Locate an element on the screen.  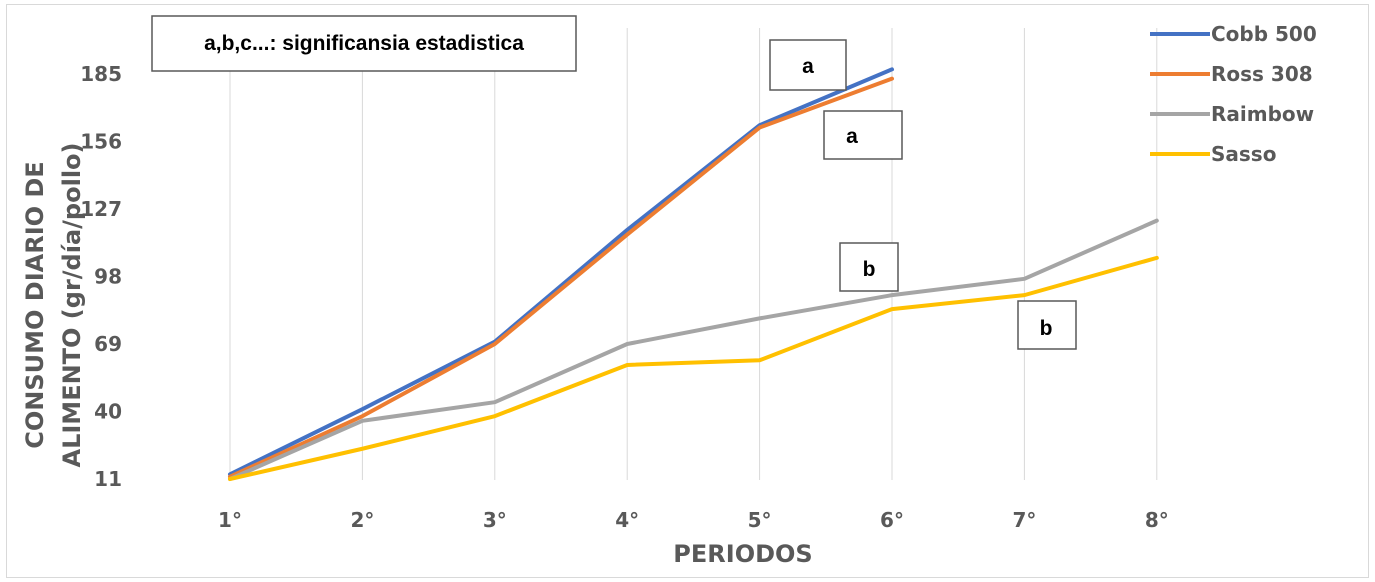
y-tick-label: 127 is located at coordinates (101, 209).